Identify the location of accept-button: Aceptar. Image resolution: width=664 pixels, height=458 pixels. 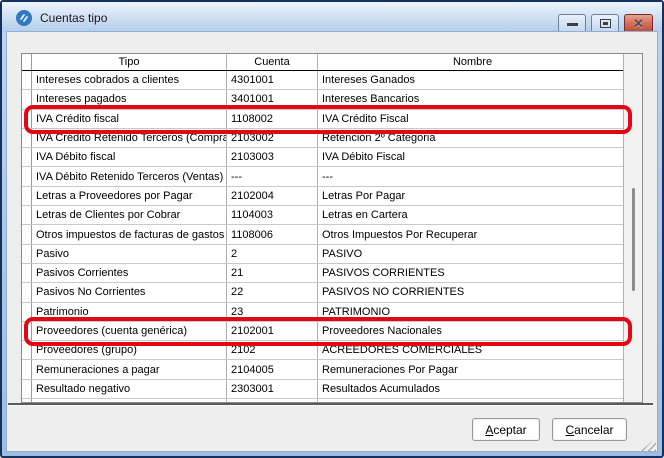
(506, 429).